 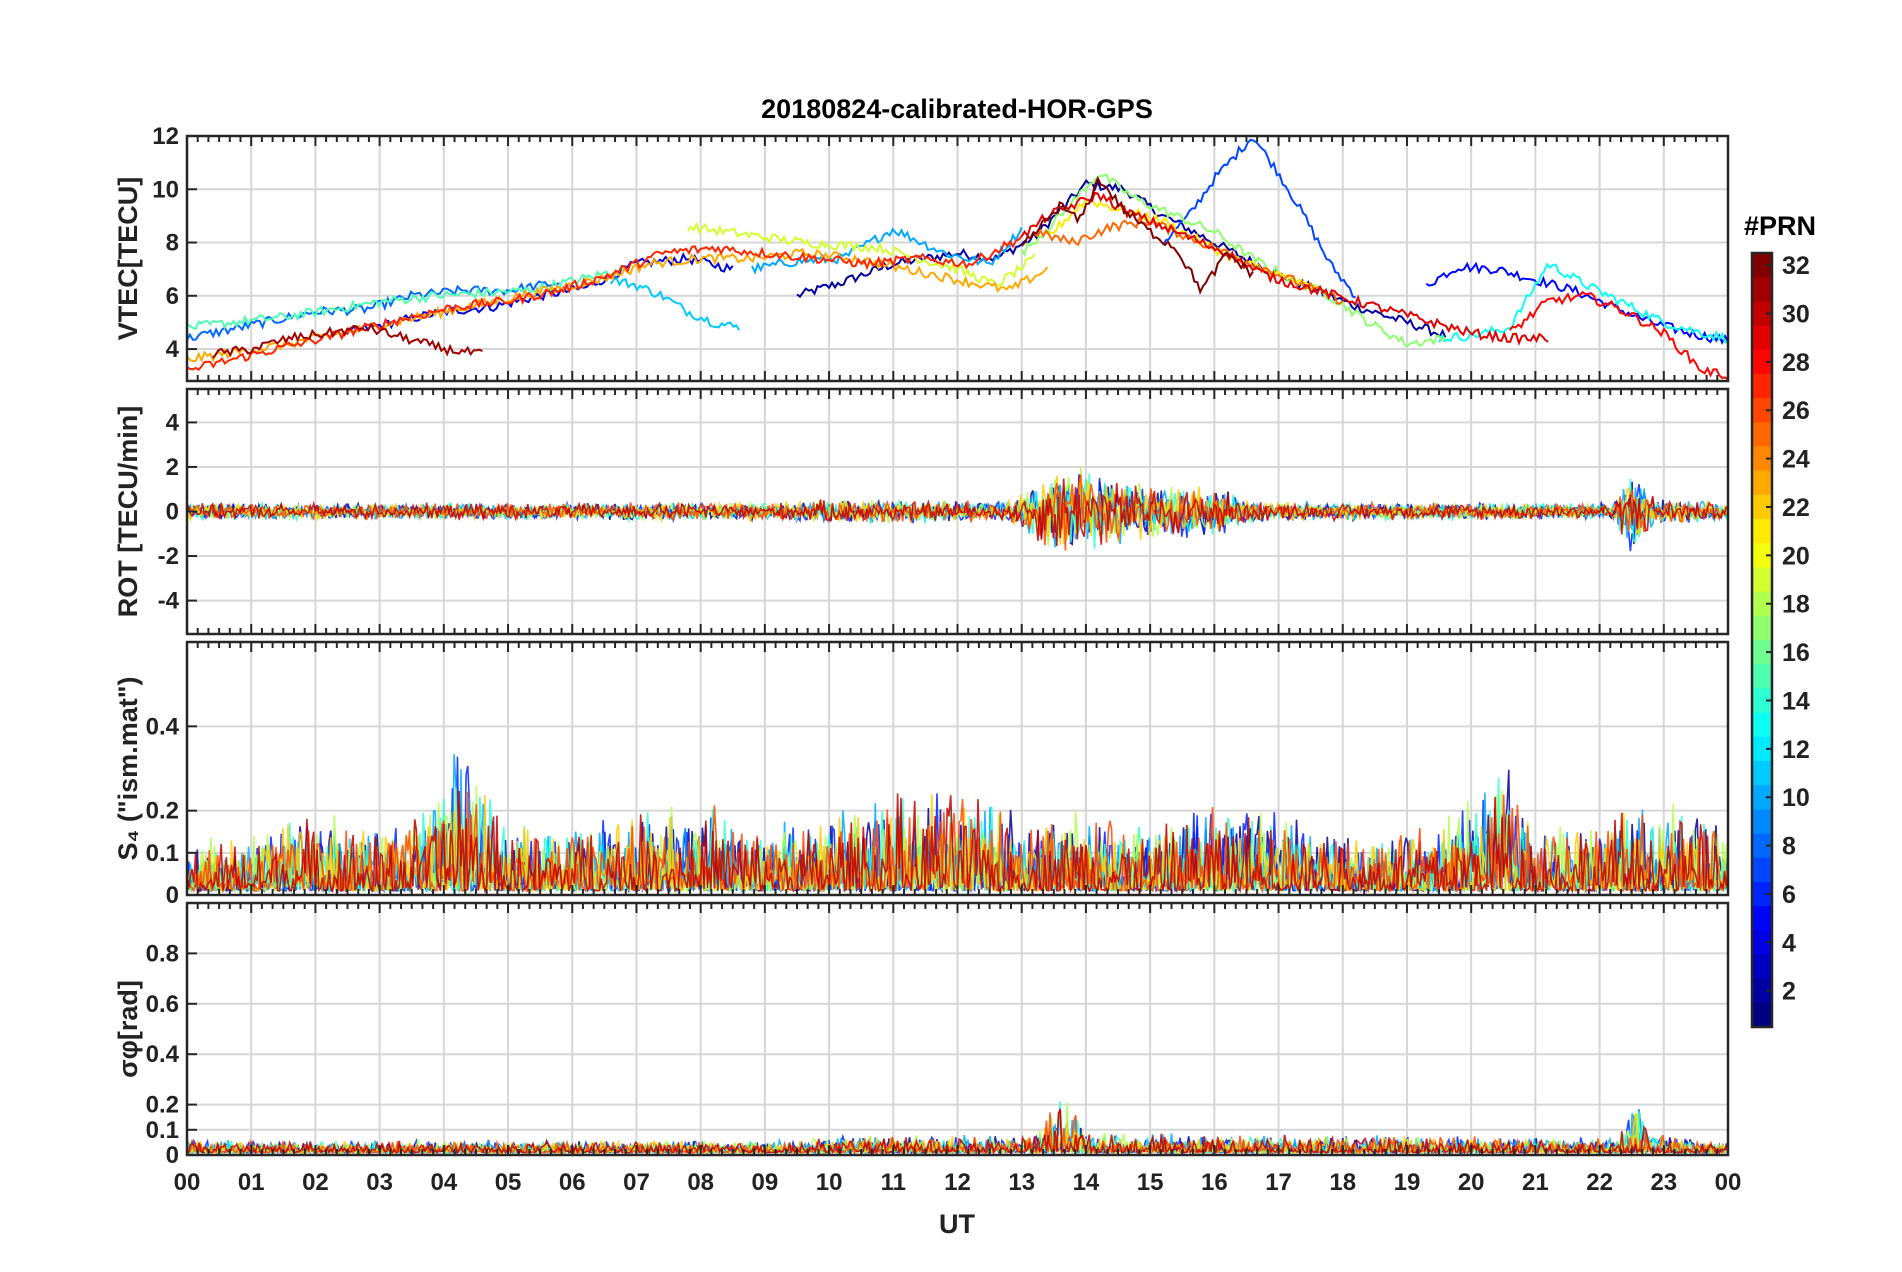 I want to click on x-tick-label: 01, so click(x=251, y=1182).